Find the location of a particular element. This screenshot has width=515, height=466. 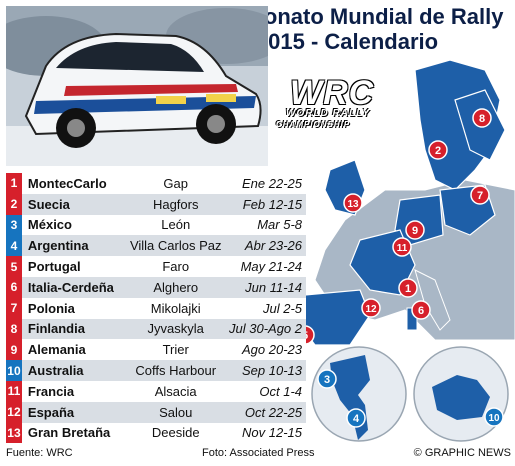

marker-4: 4 is located at coordinates (356, 418).